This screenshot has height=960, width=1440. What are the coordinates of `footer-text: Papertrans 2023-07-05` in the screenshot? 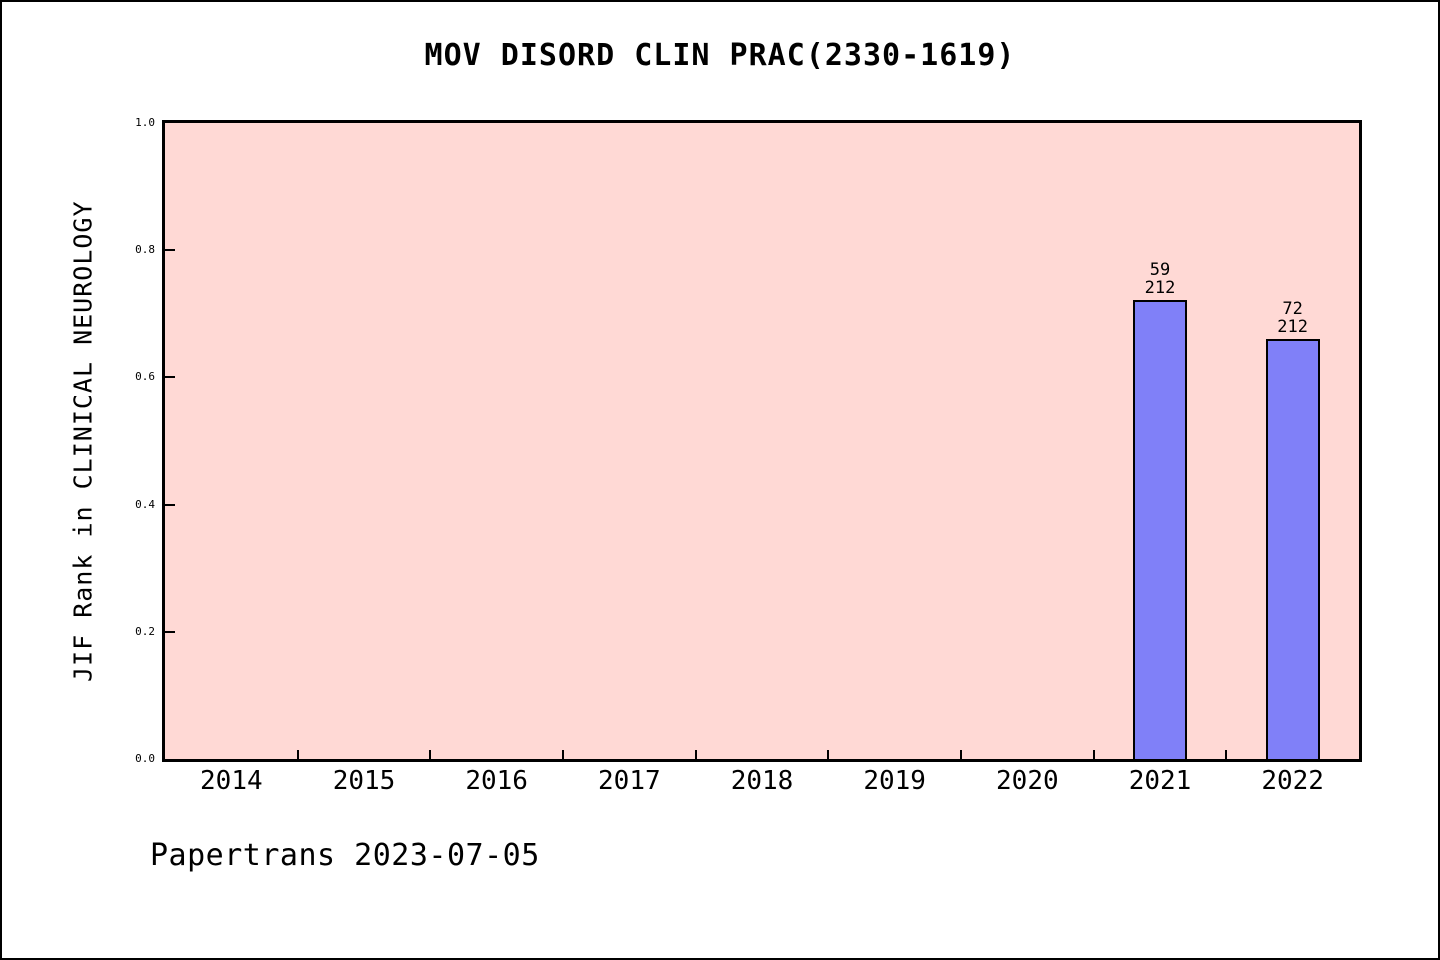 It's located at (345, 855).